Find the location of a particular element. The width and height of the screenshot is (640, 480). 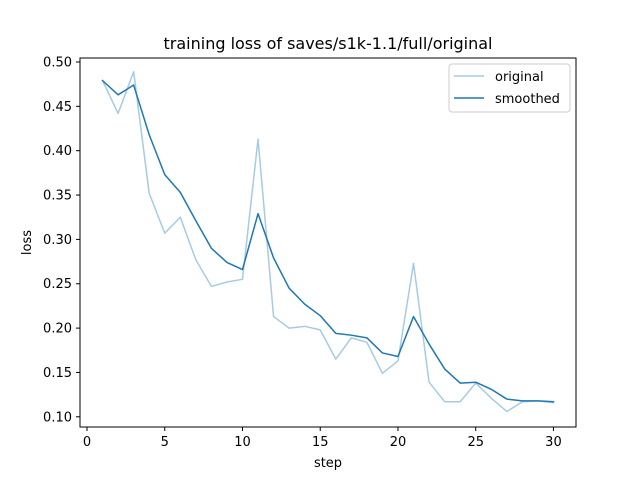

y-tick-label: 0.25 is located at coordinates (57, 284).